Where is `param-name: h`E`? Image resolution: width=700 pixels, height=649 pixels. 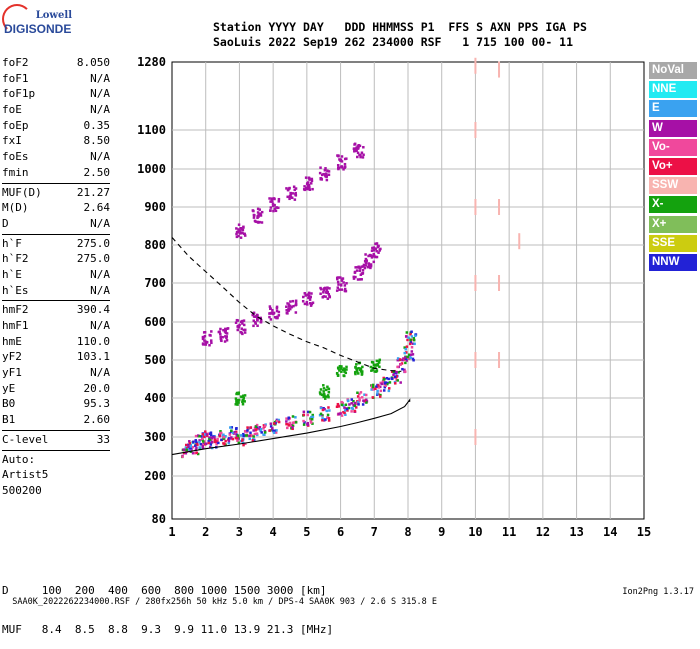
param-name: h`E is located at coordinates (12, 274).